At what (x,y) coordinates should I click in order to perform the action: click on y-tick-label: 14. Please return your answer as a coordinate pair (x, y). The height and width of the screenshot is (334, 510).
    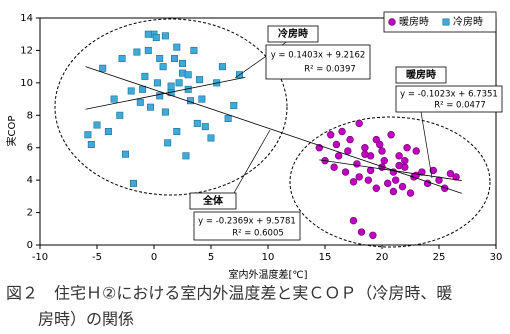
    Looking at the image, I should click on (26, 18).